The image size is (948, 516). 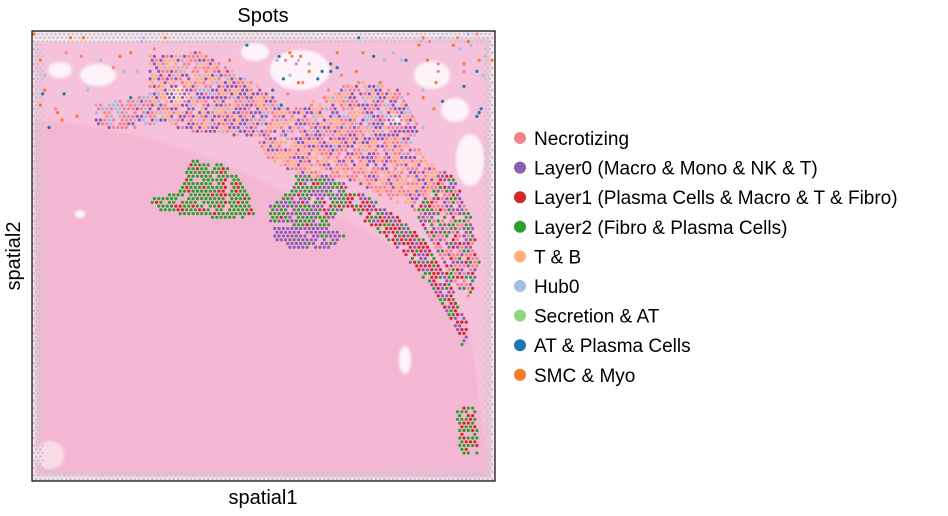 I want to click on legend-label: Layer0 (Macro & Mono & NK & T), so click(x=676, y=169).